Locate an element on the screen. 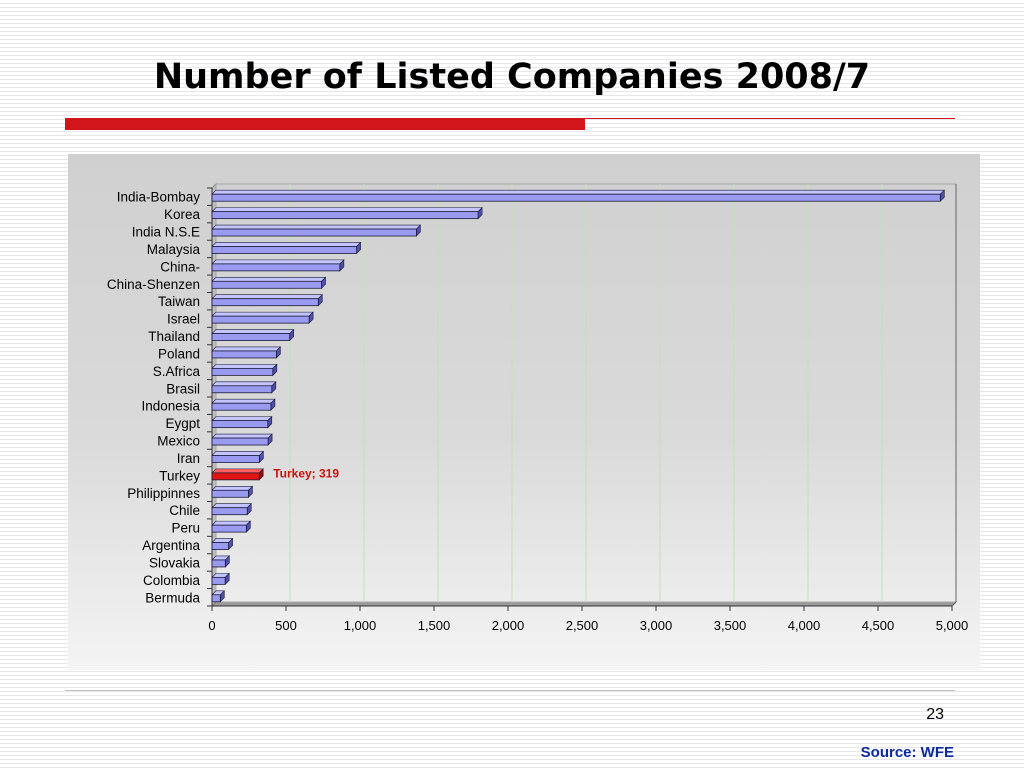 The image size is (1024, 768). category-label: Korea is located at coordinates (182, 214).